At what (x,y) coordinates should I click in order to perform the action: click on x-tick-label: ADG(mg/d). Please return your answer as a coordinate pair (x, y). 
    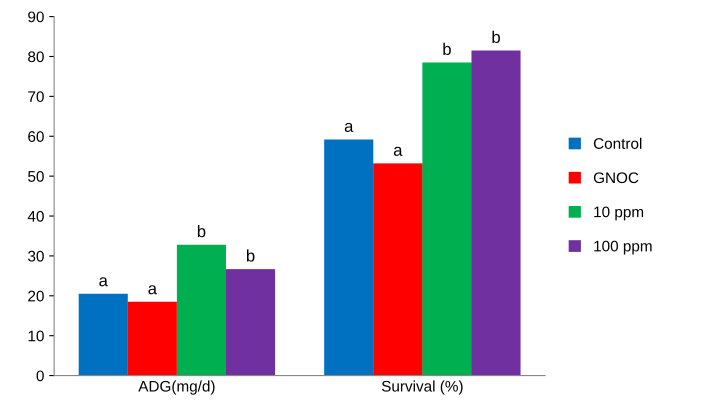
    Looking at the image, I should click on (176, 387).